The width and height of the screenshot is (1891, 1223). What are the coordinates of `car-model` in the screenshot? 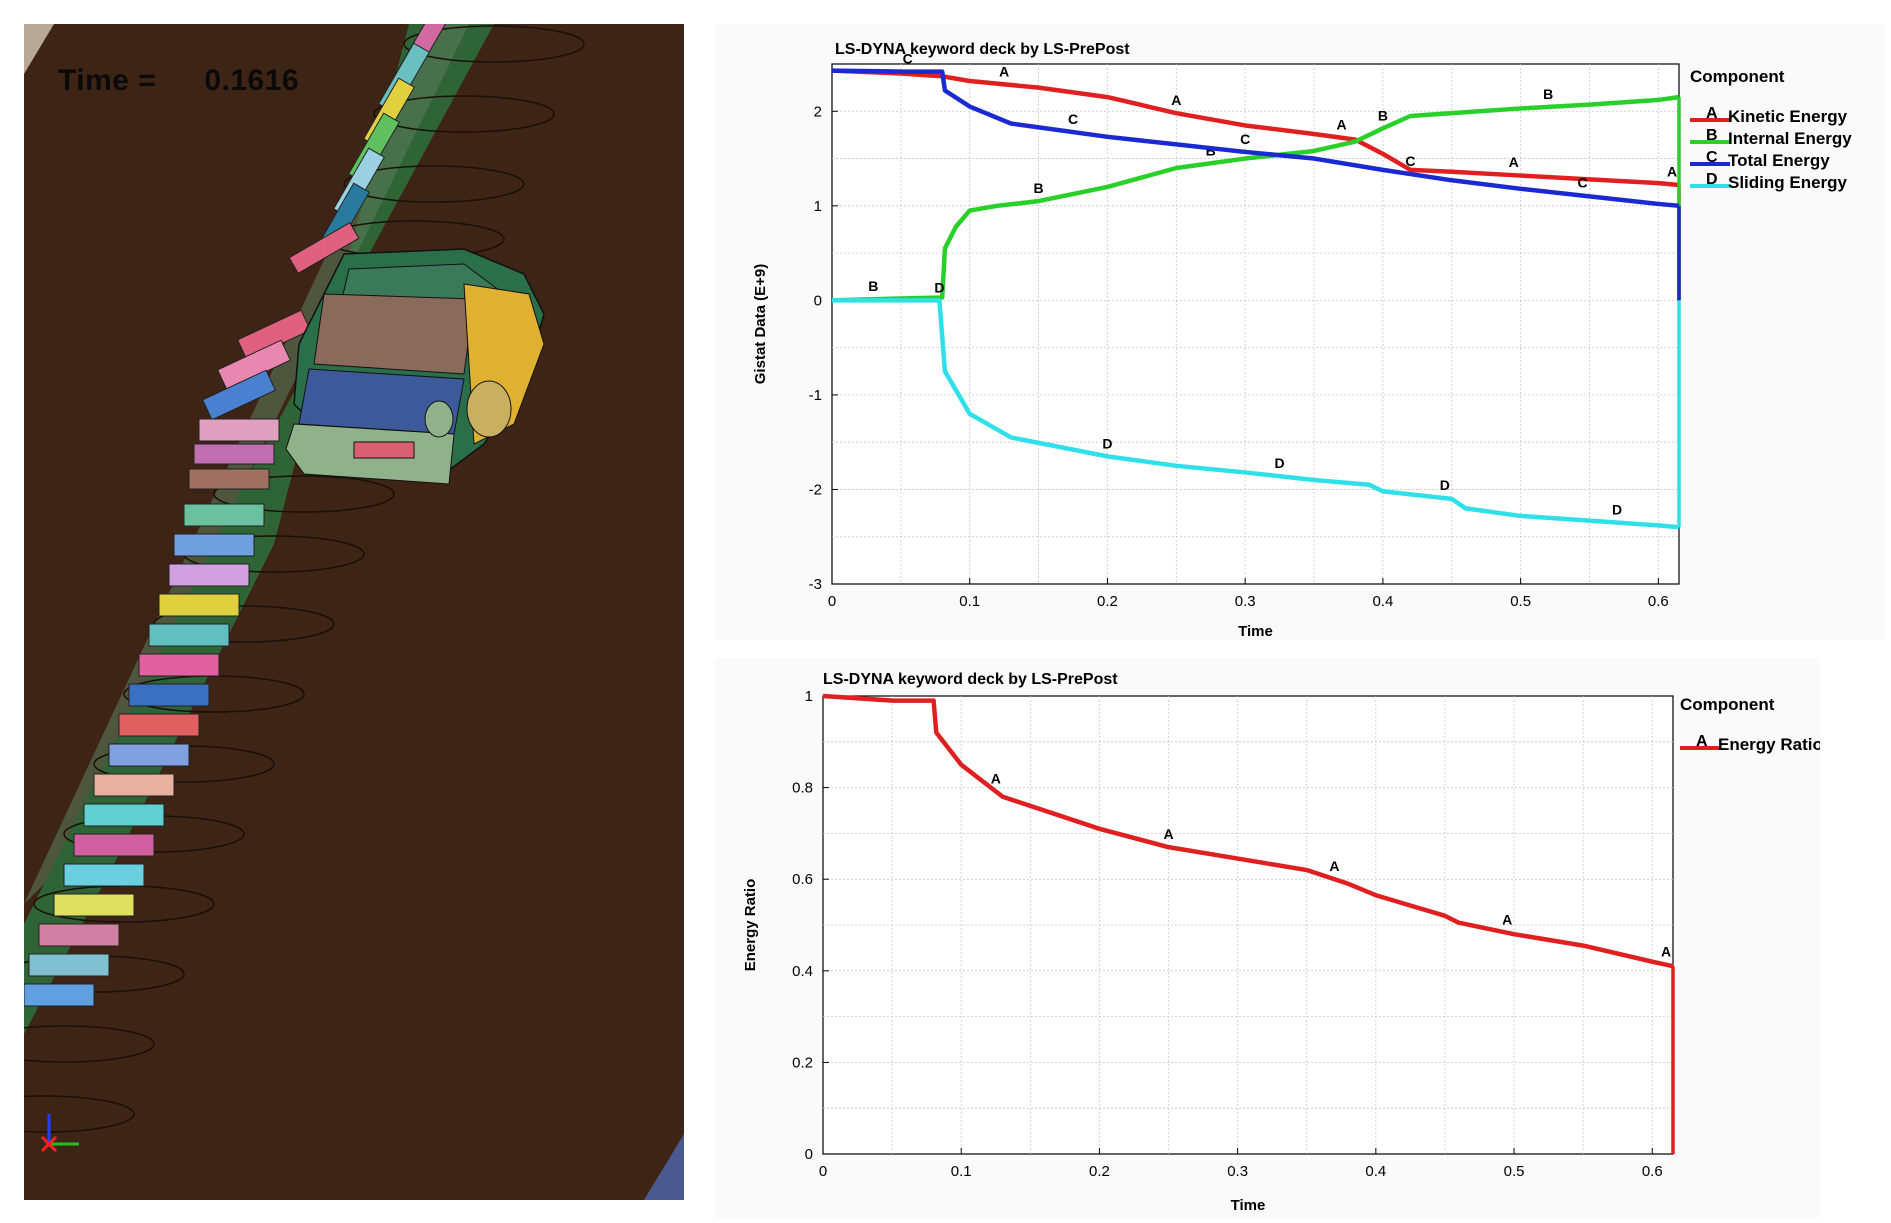 It's located at (415, 366).